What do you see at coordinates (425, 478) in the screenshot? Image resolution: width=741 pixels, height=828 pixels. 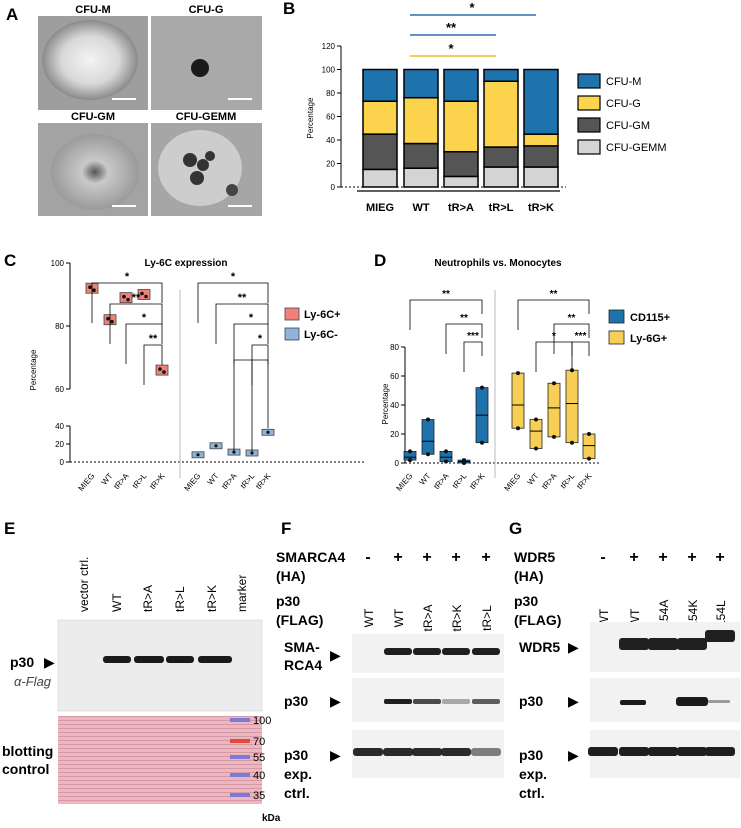 I see `x-label-WT: WT` at bounding box center [425, 478].